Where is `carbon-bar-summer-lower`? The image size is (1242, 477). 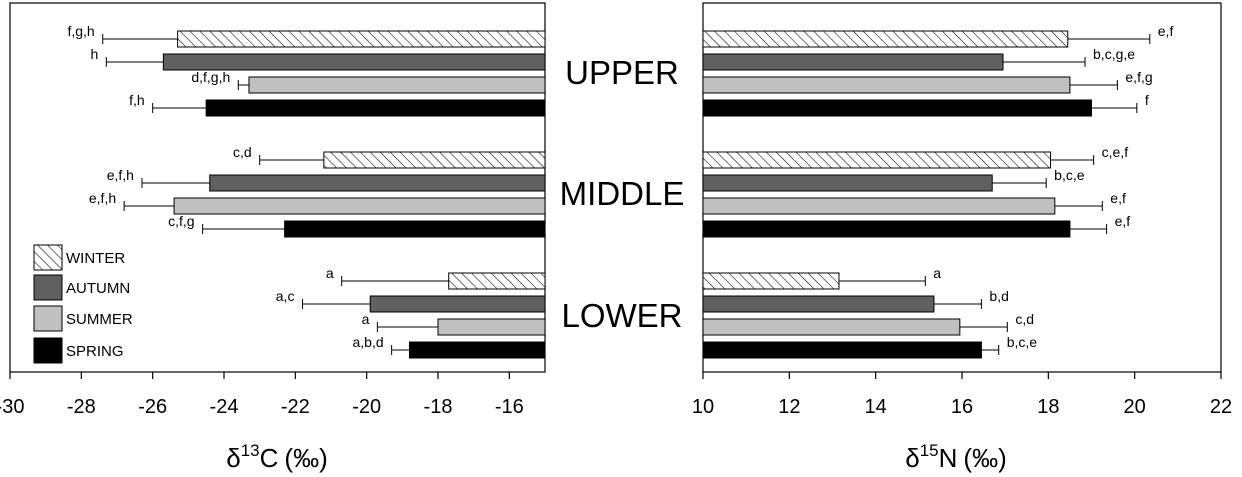 carbon-bar-summer-lower is located at coordinates (491, 327).